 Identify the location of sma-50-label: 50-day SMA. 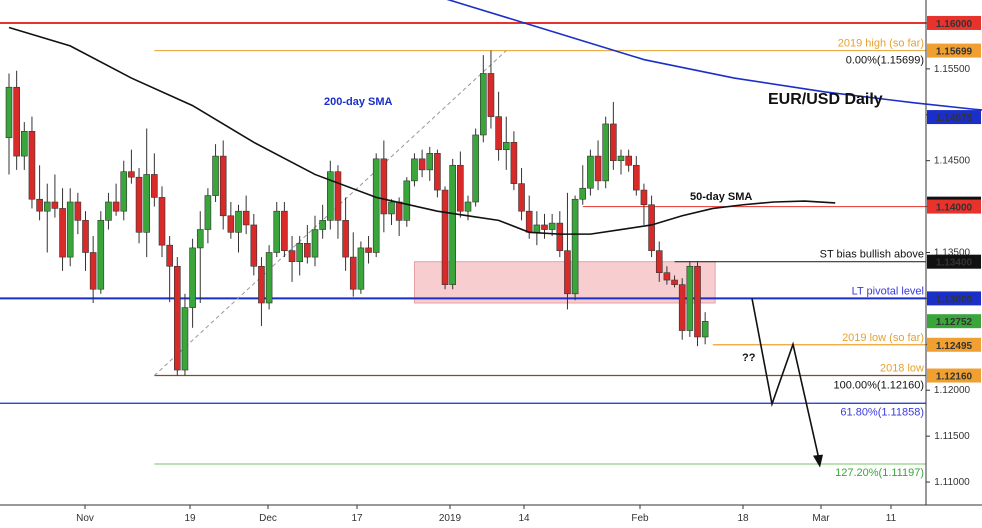
(721, 197).